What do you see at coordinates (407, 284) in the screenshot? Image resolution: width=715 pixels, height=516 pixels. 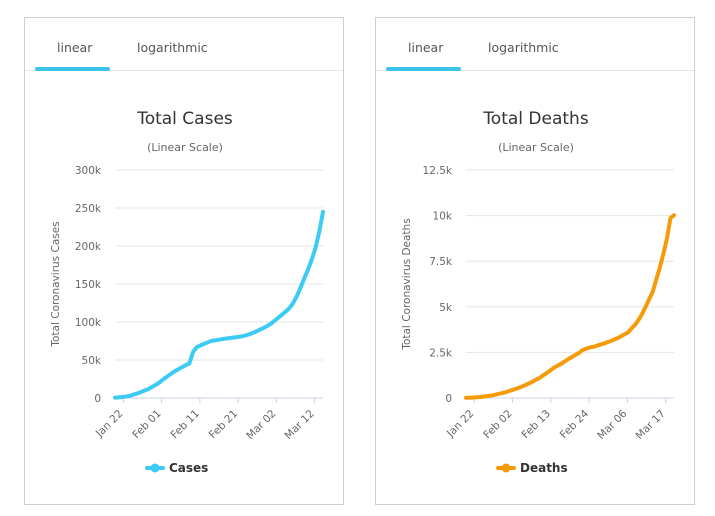 I see `y-axis-title: Total Coronavirus Deaths` at bounding box center [407, 284].